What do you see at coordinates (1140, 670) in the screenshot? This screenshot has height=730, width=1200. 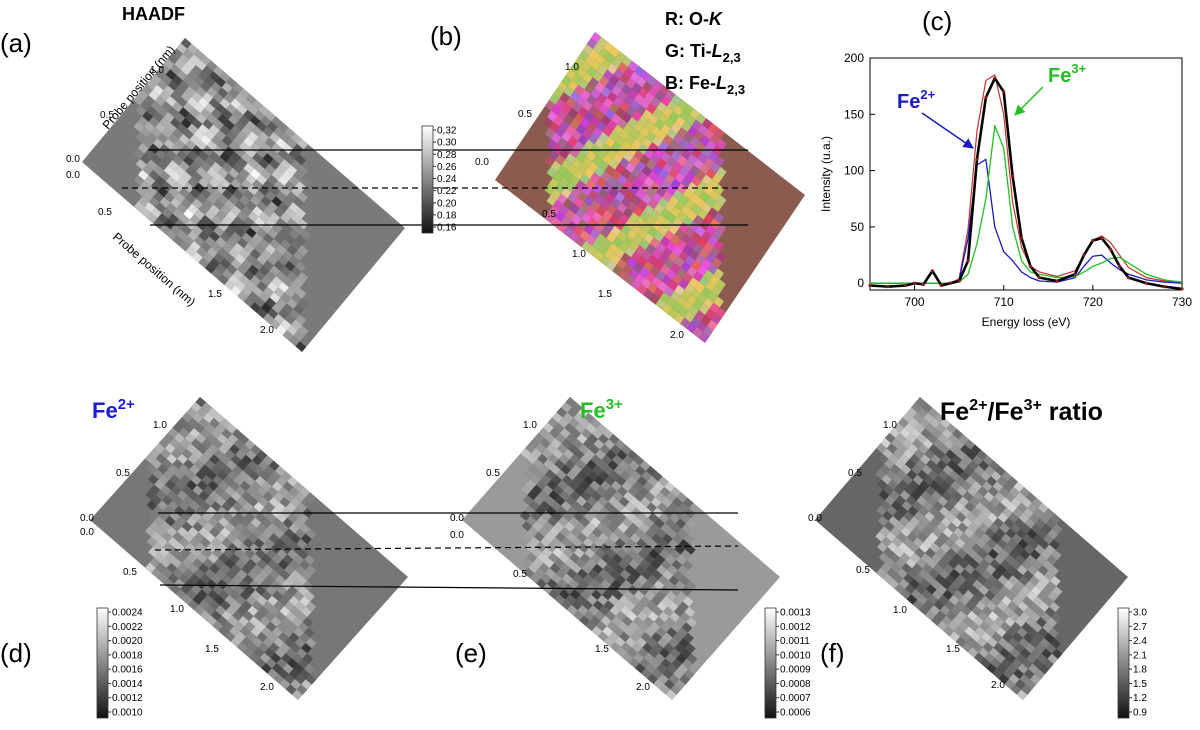 I see `colorbar-label: 1.8` at bounding box center [1140, 670].